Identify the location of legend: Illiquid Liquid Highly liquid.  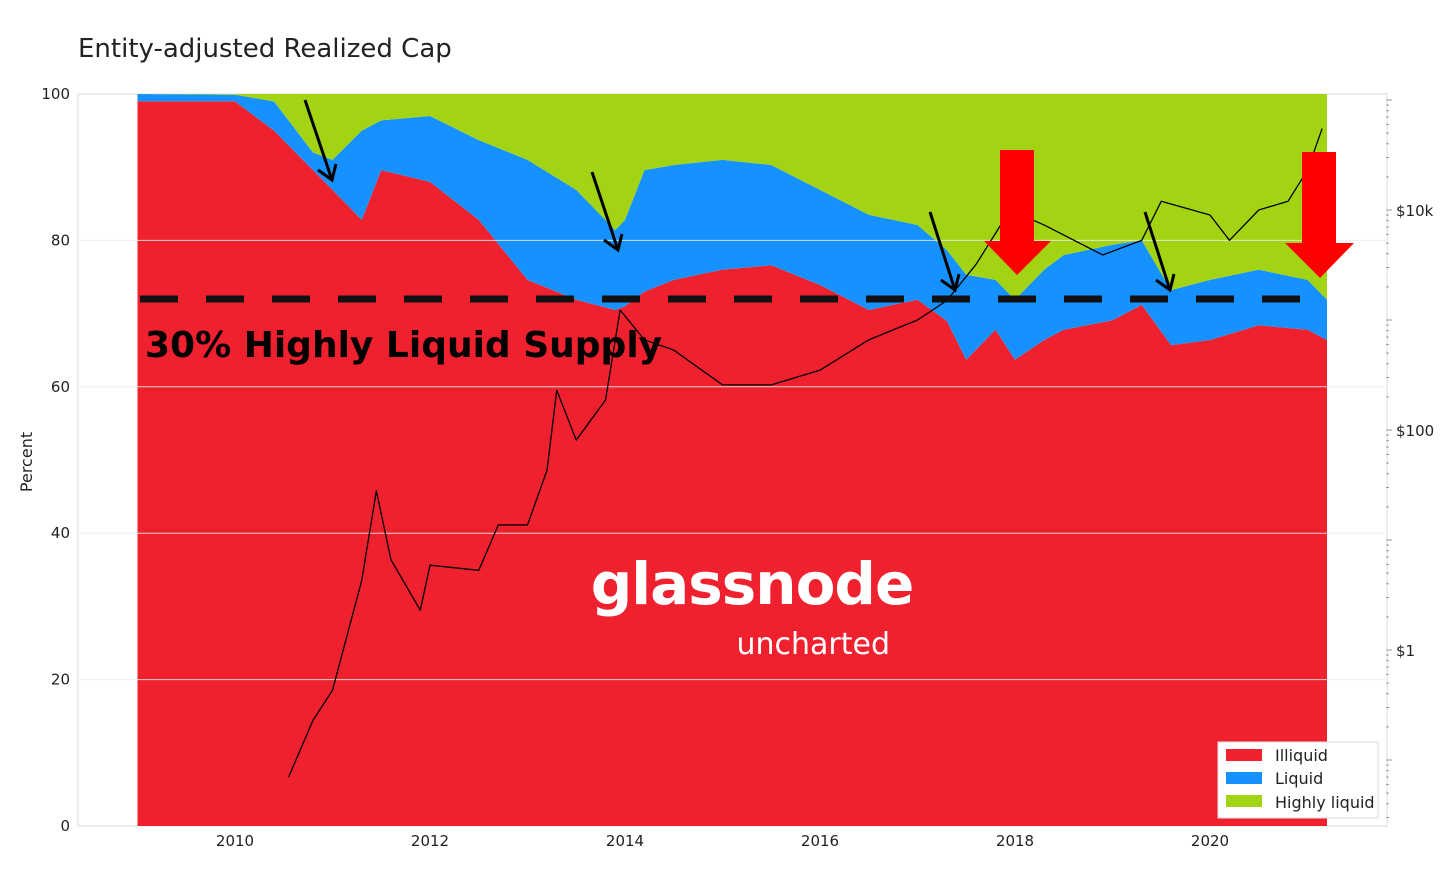
(1298, 780).